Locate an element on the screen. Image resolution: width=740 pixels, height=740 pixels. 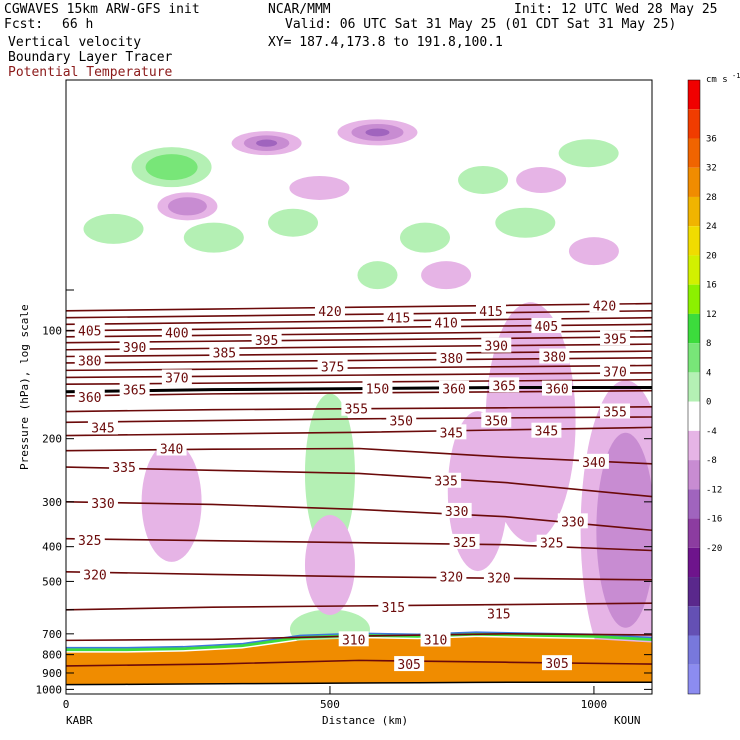
colorbar-label: -16 is located at coordinates (714, 520).